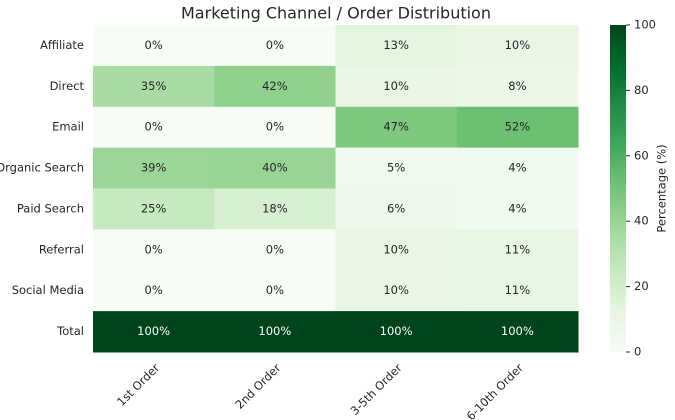 The image size is (675, 420). I want to click on x-tick-label: 2nd Order, so click(257, 386).